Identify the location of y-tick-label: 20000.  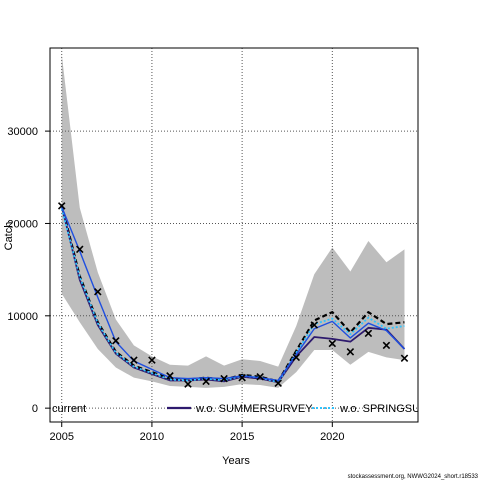
(22, 224).